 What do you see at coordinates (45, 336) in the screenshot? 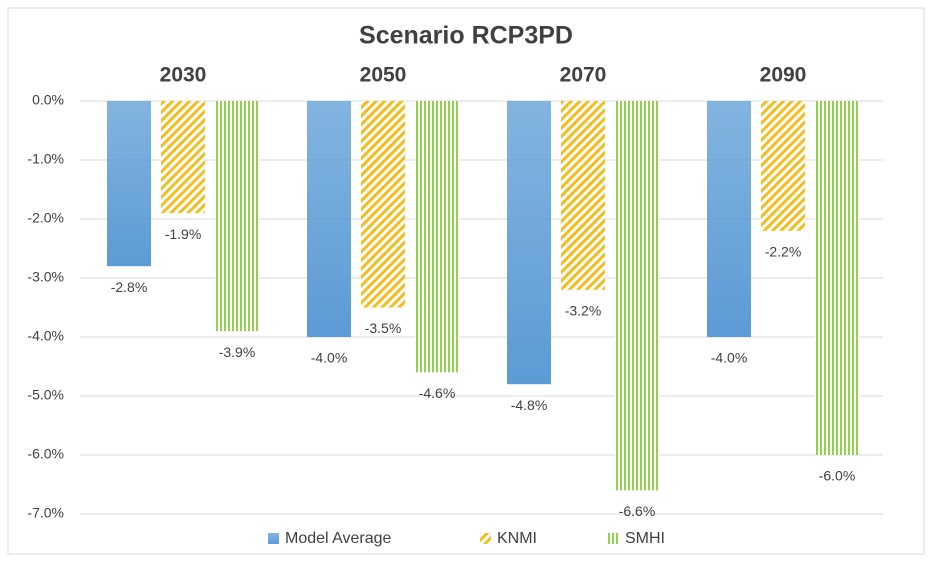
I see `y-tick-label: -4.0%` at bounding box center [45, 336].